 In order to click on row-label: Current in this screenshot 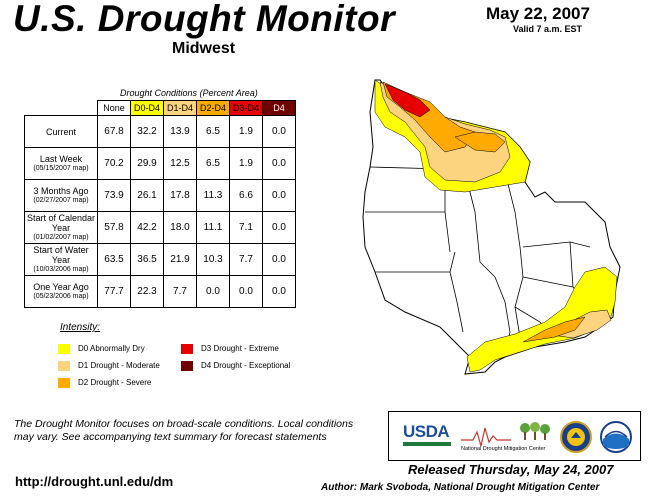, I will do `click(61, 131)`.